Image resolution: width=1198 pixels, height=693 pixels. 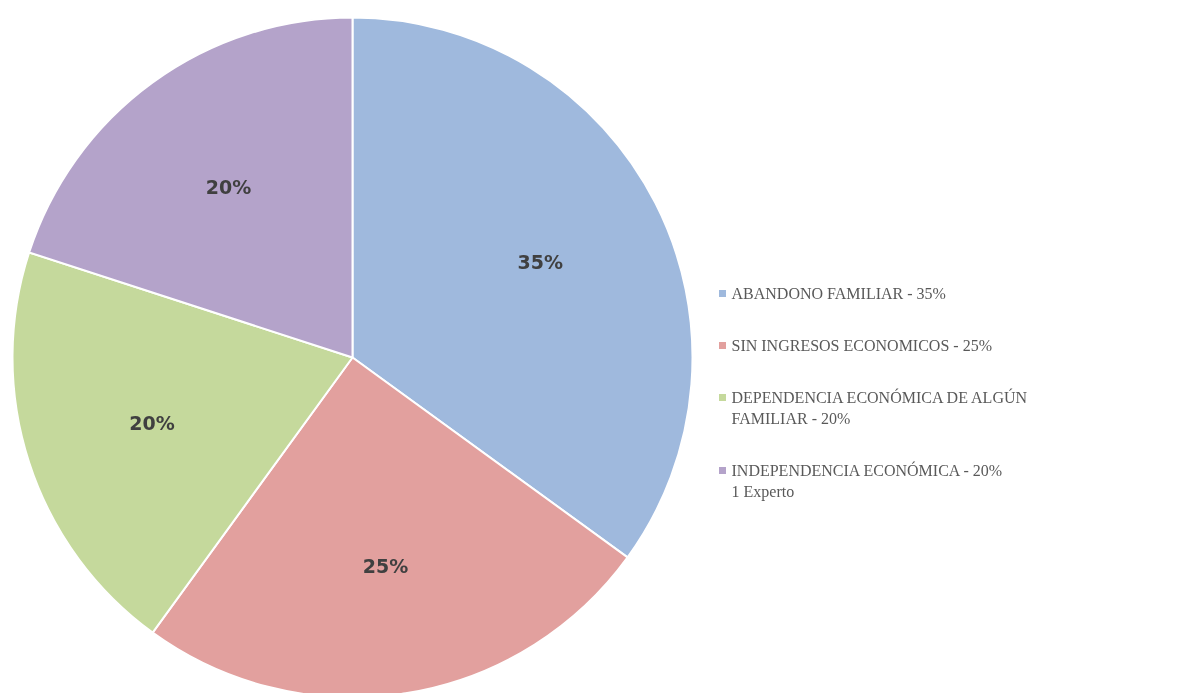 I want to click on data-label: 25%, so click(x=385, y=565).